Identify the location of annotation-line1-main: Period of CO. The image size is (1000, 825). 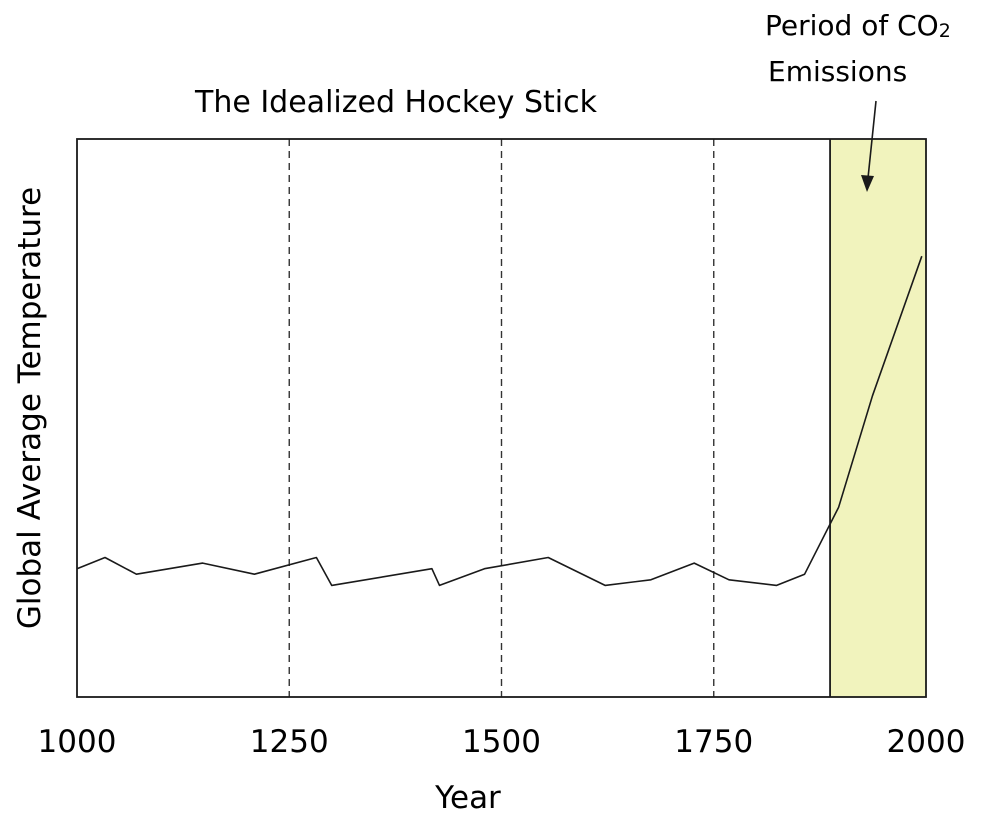
(852, 25).